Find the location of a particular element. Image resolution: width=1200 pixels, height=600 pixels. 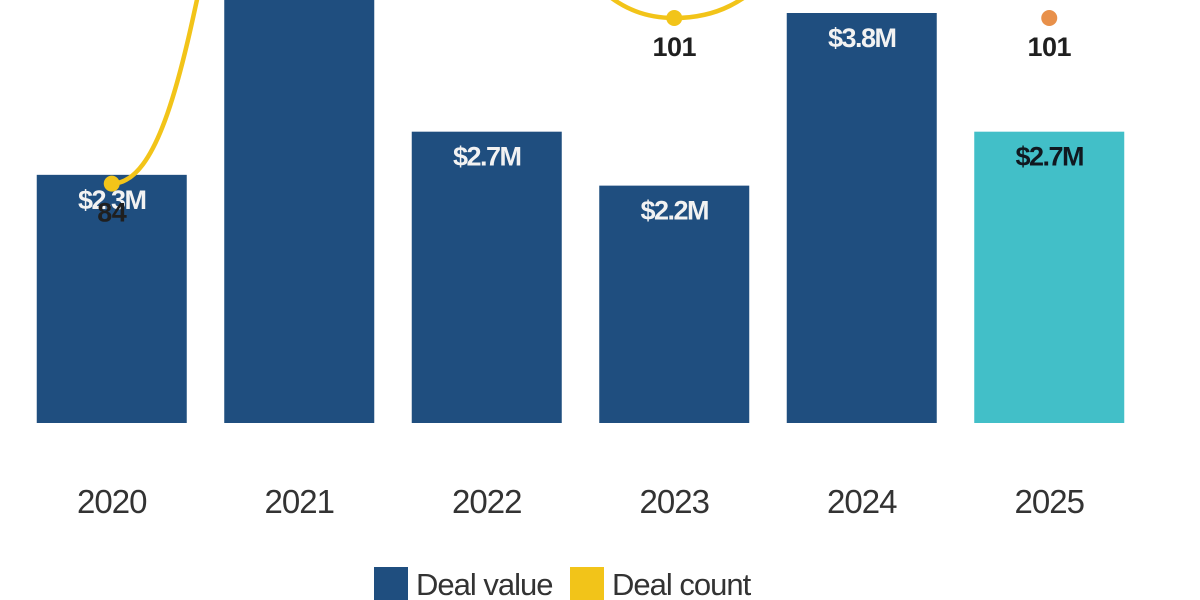

bar-value-label-2023: $2.2M is located at coordinates (674, 211).